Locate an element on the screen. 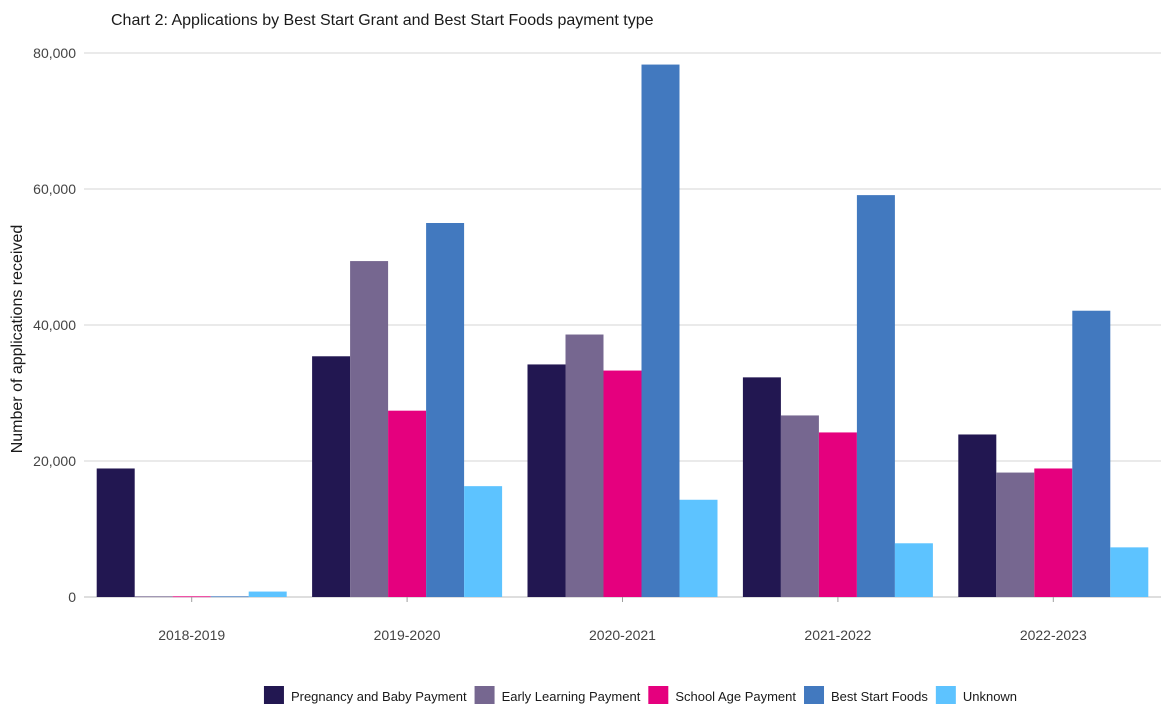  legend-label: Unknown is located at coordinates (990, 696).